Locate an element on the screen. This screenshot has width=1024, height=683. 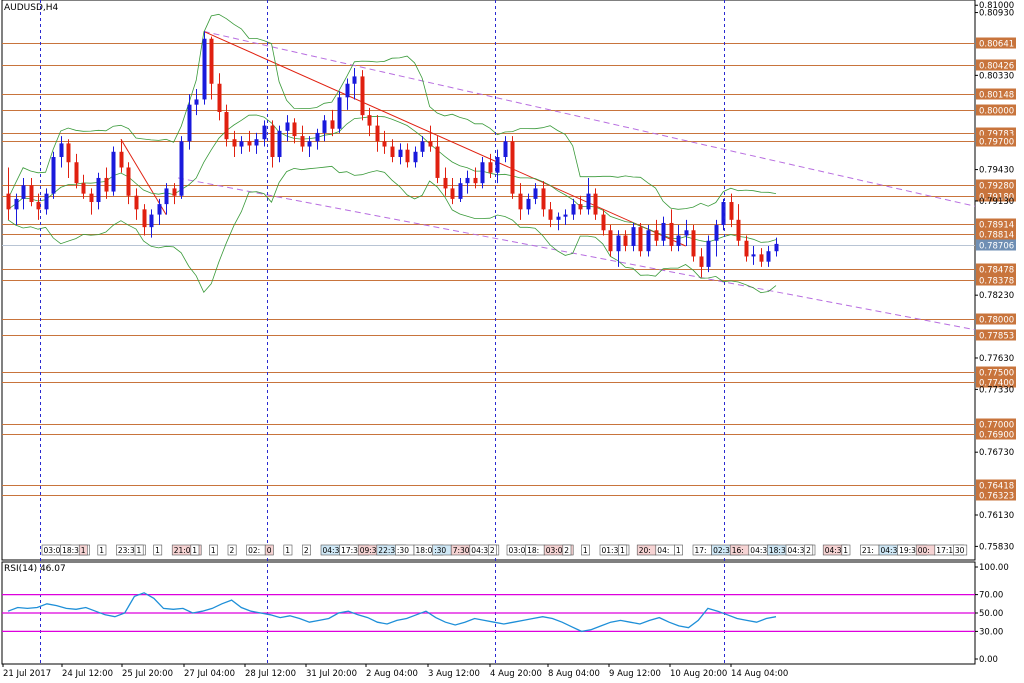
level-label: 0.78814 is located at coordinates (996, 236).